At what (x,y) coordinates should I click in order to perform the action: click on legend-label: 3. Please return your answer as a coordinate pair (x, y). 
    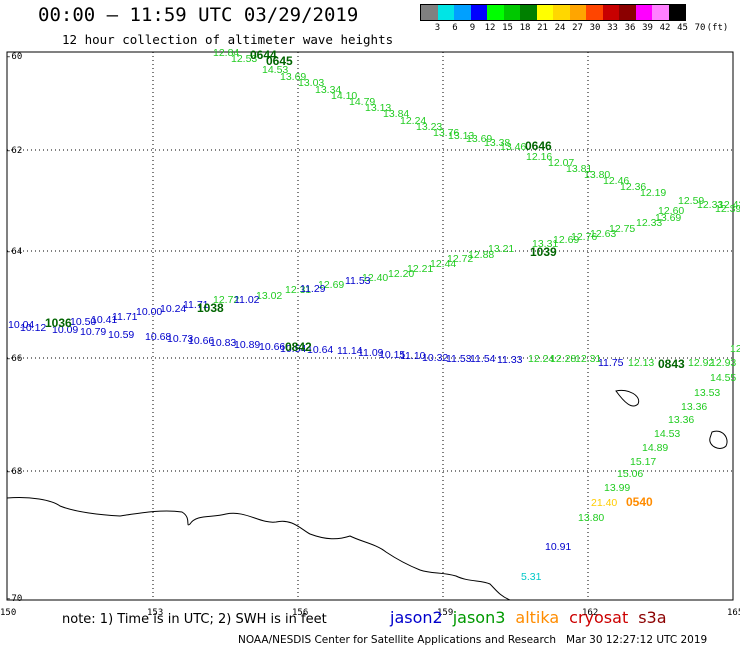
    Looking at the image, I should click on (437, 28).